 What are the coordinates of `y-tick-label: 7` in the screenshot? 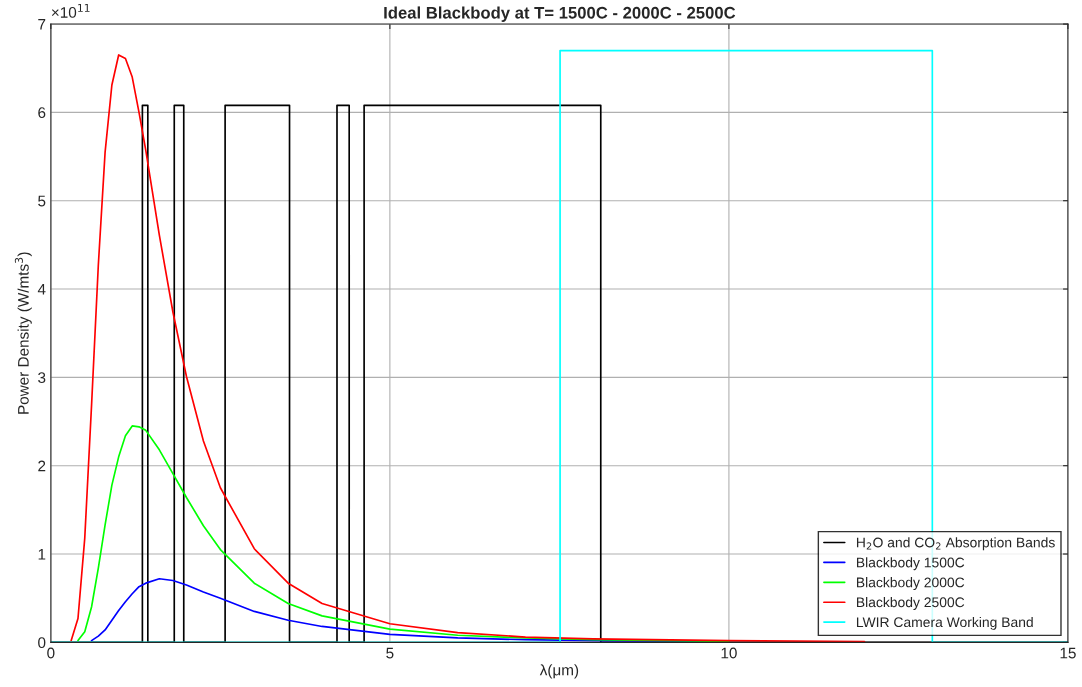 It's located at (42, 24).